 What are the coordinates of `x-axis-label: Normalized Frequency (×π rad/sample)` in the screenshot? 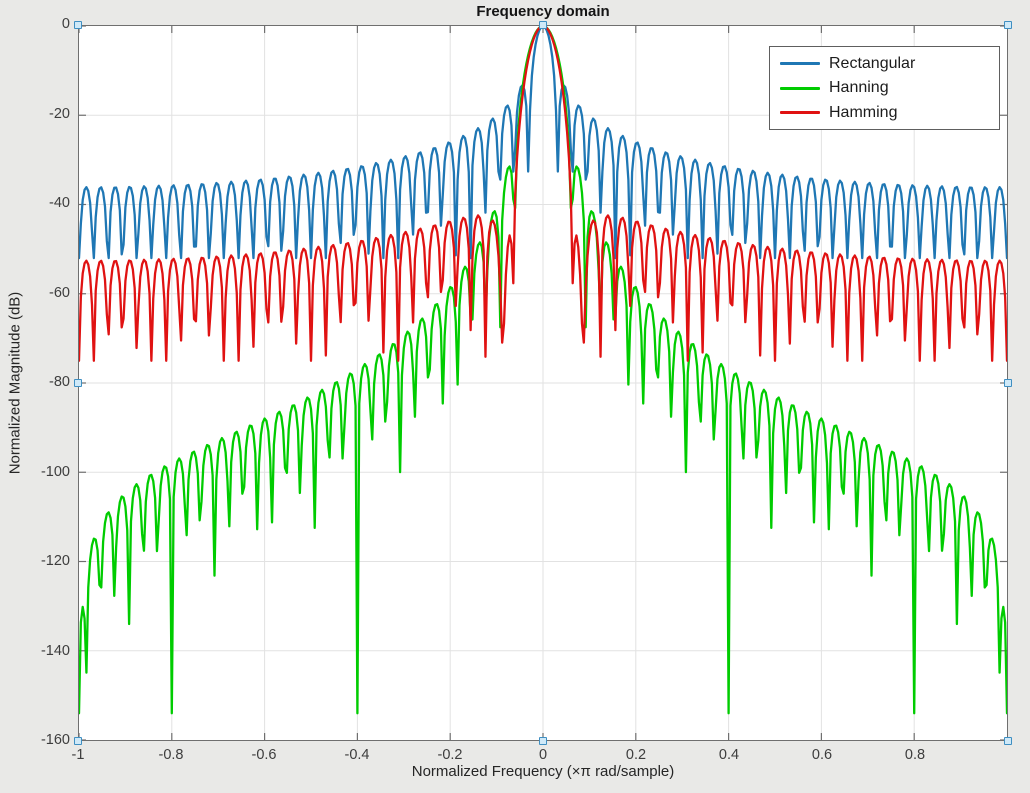 It's located at (543, 771).